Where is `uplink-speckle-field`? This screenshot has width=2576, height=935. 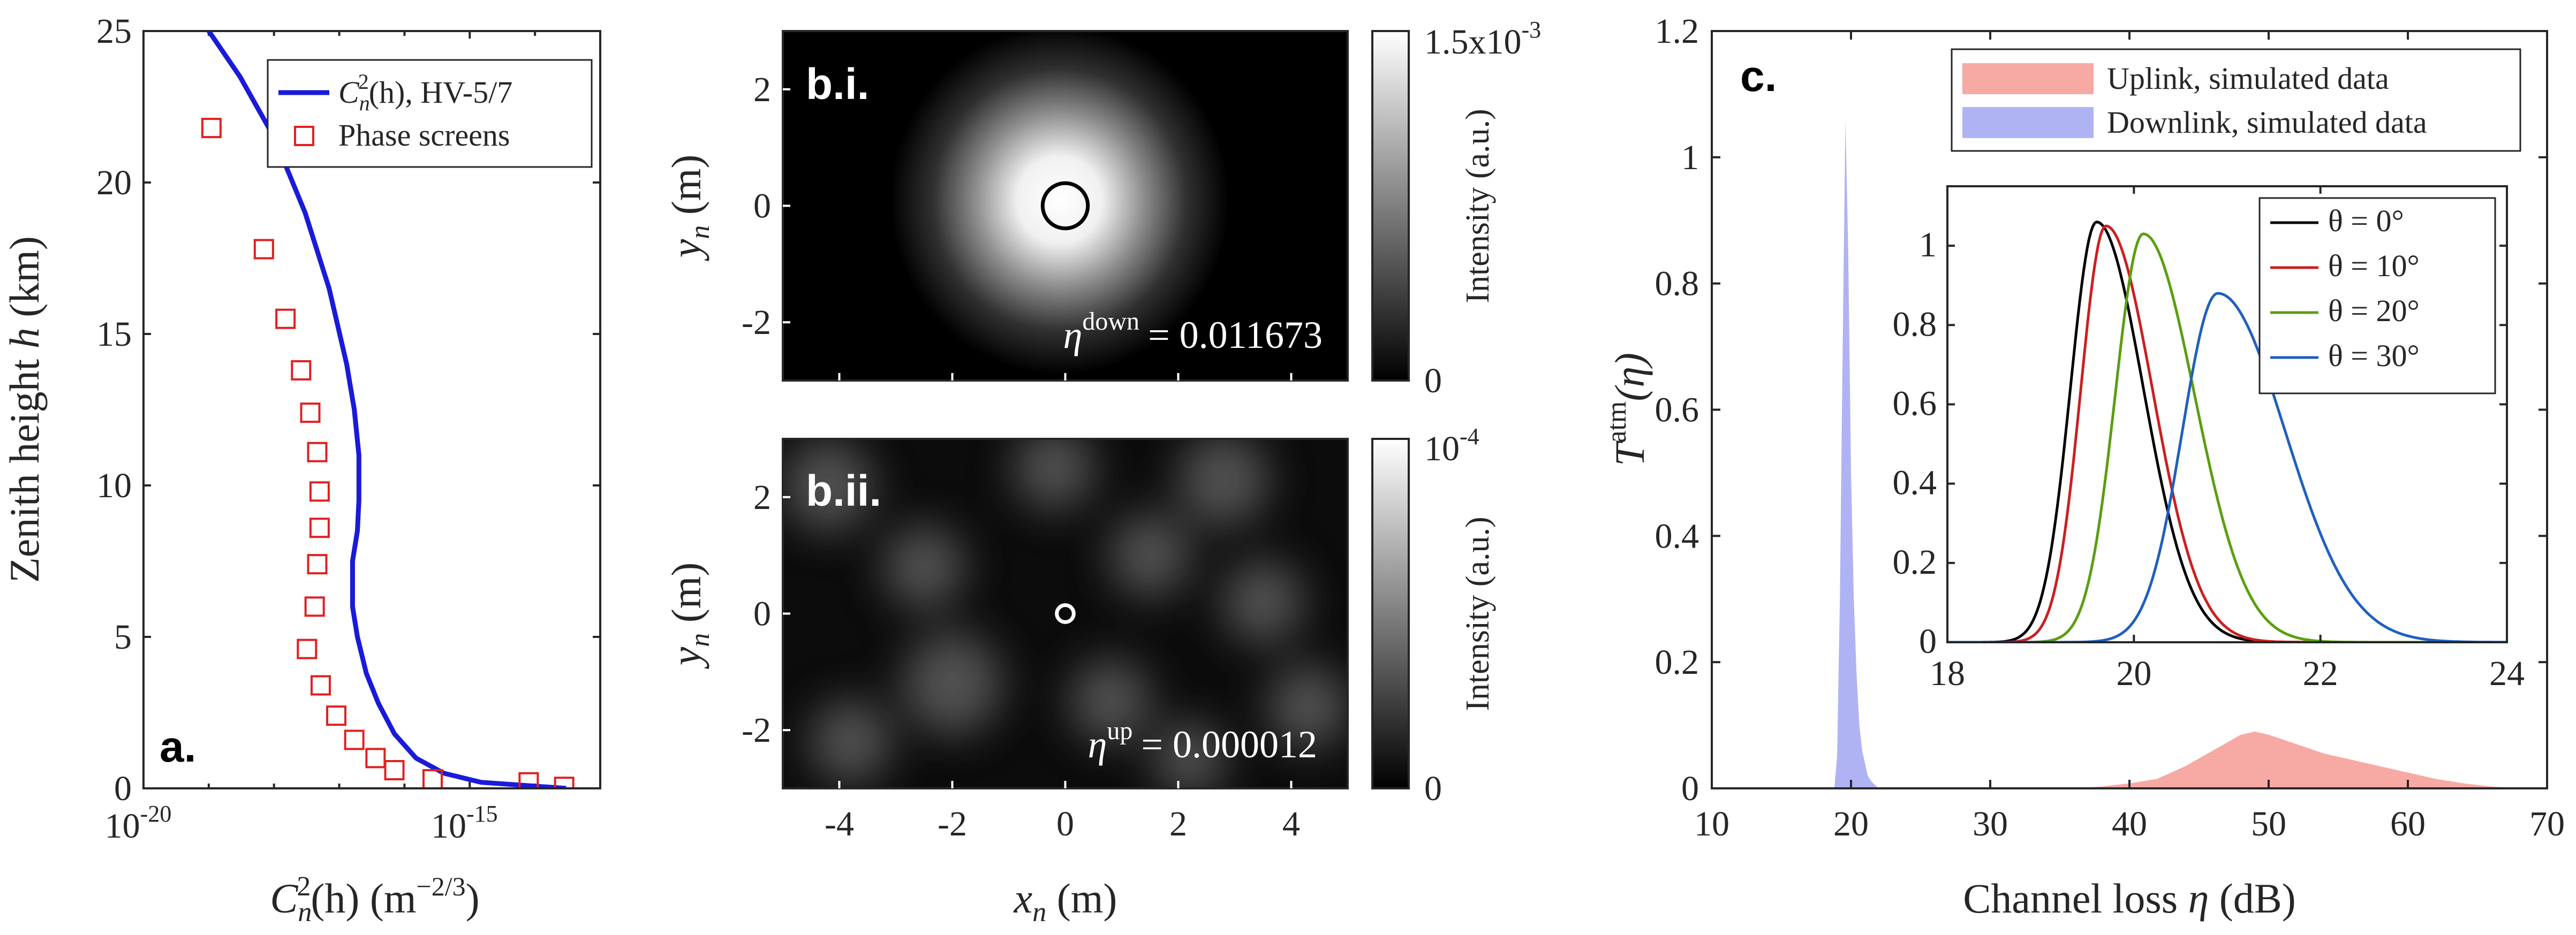 uplink-speckle-field is located at coordinates (1065, 613).